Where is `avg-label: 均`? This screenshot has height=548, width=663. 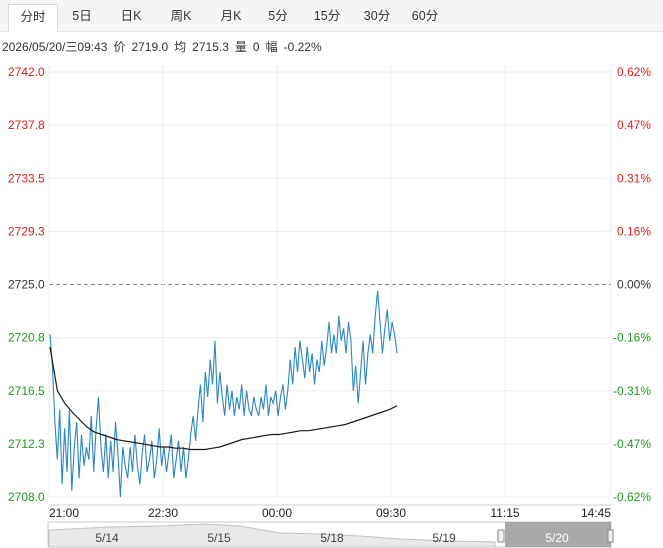 avg-label: 均 is located at coordinates (180, 47).